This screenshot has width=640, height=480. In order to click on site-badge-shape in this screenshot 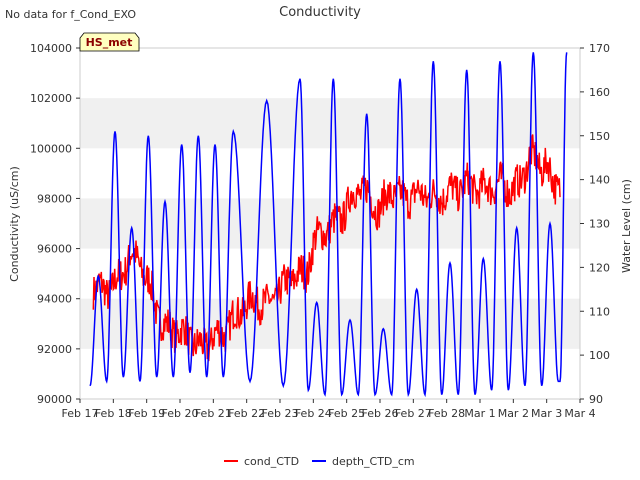, I will do `click(109, 42)`.